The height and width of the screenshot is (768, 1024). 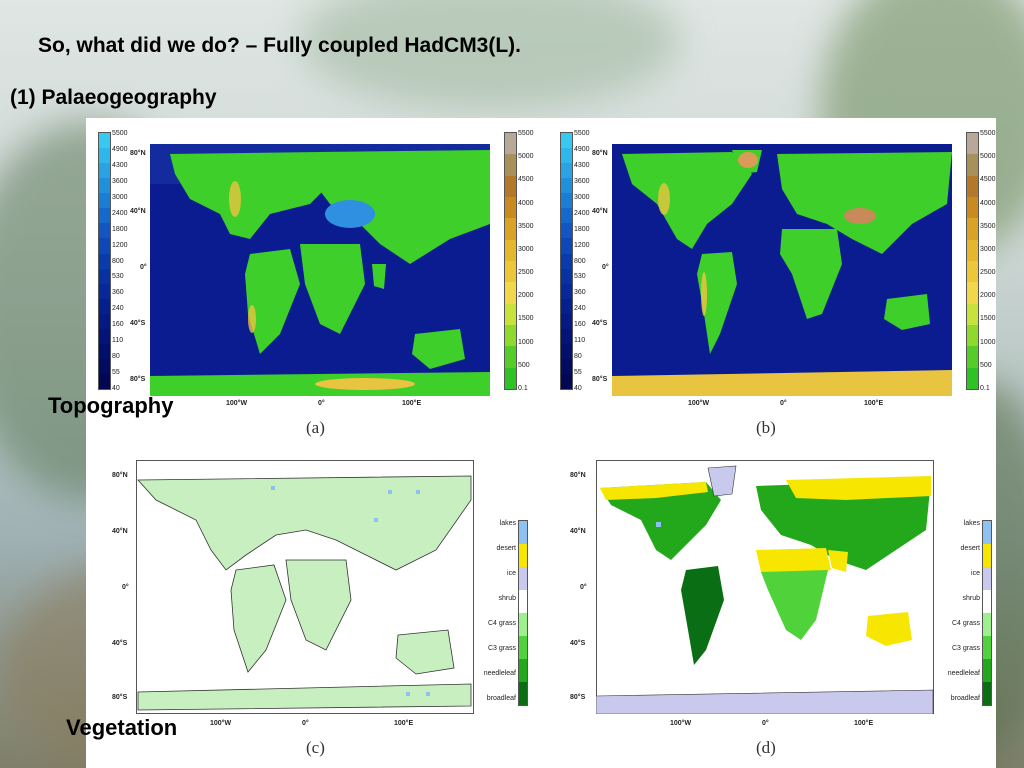 I want to click on slide-subtitle: (1) Palaeogeography, so click(x=113, y=97).